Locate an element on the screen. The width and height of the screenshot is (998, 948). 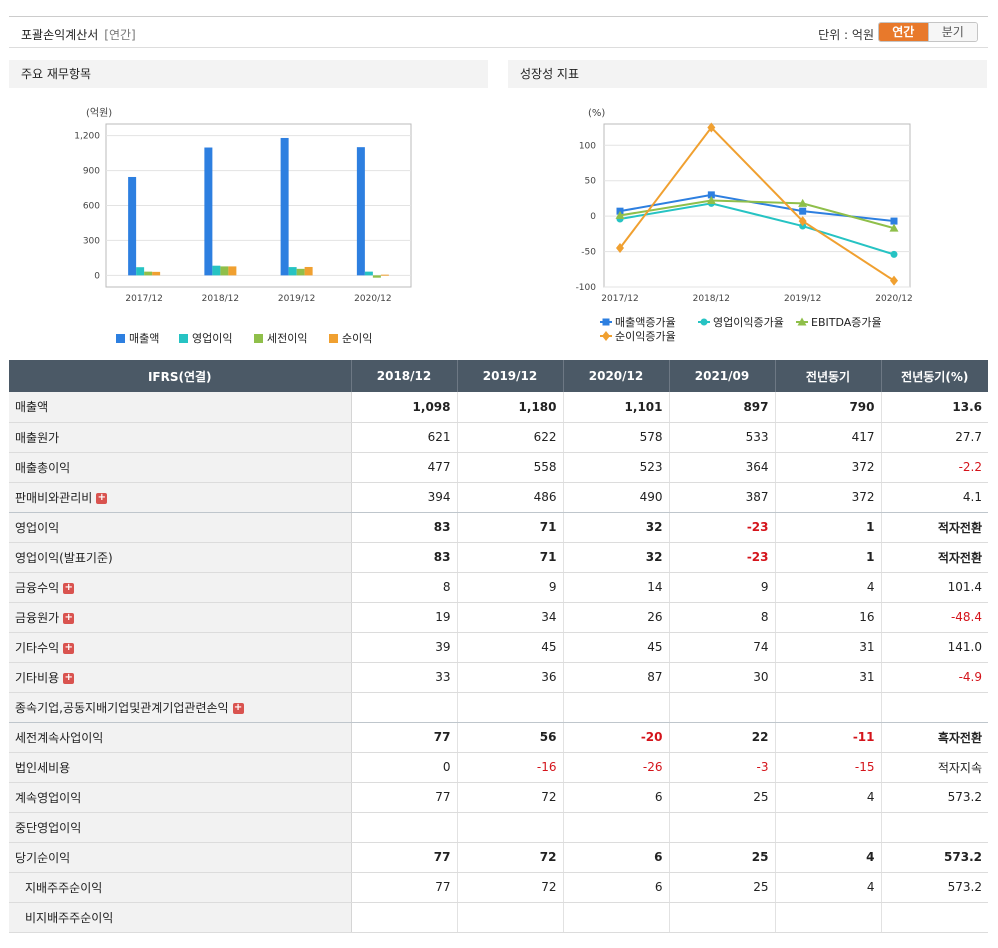
tab-annual: 연간 is located at coordinates (903, 32).